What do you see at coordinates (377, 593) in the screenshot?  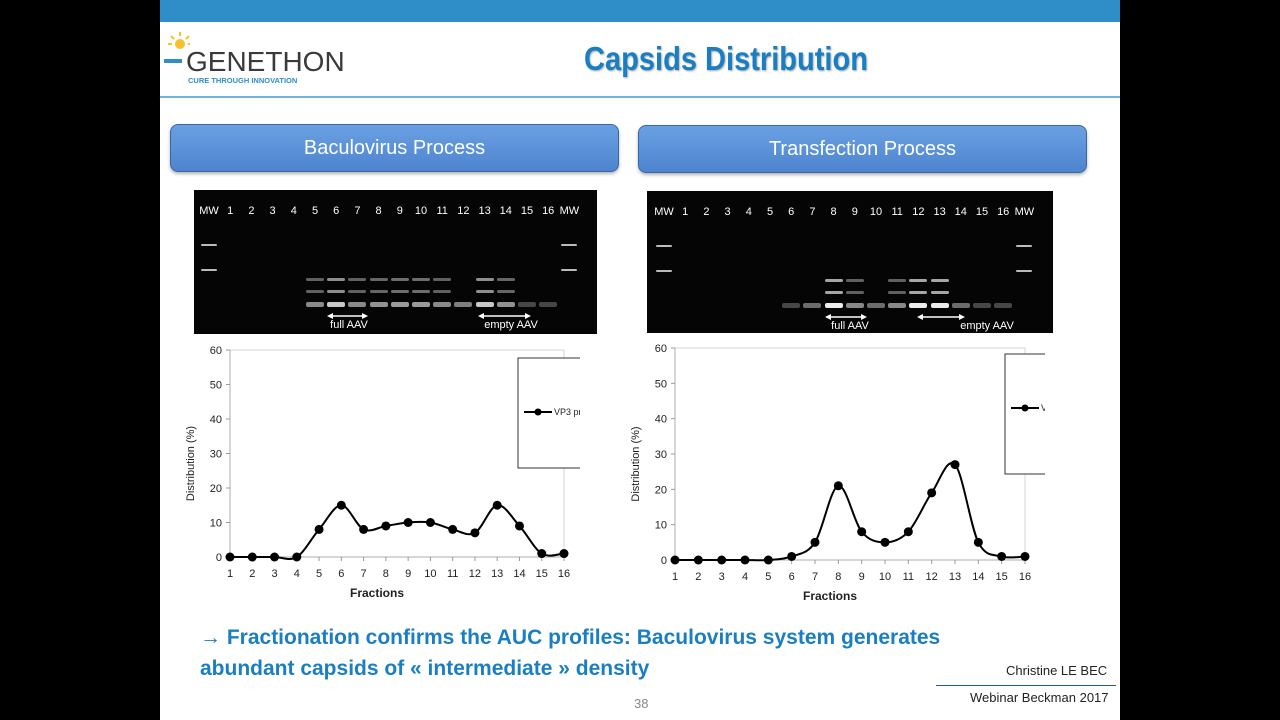 I see `x-axis-label: Fractions` at bounding box center [377, 593].